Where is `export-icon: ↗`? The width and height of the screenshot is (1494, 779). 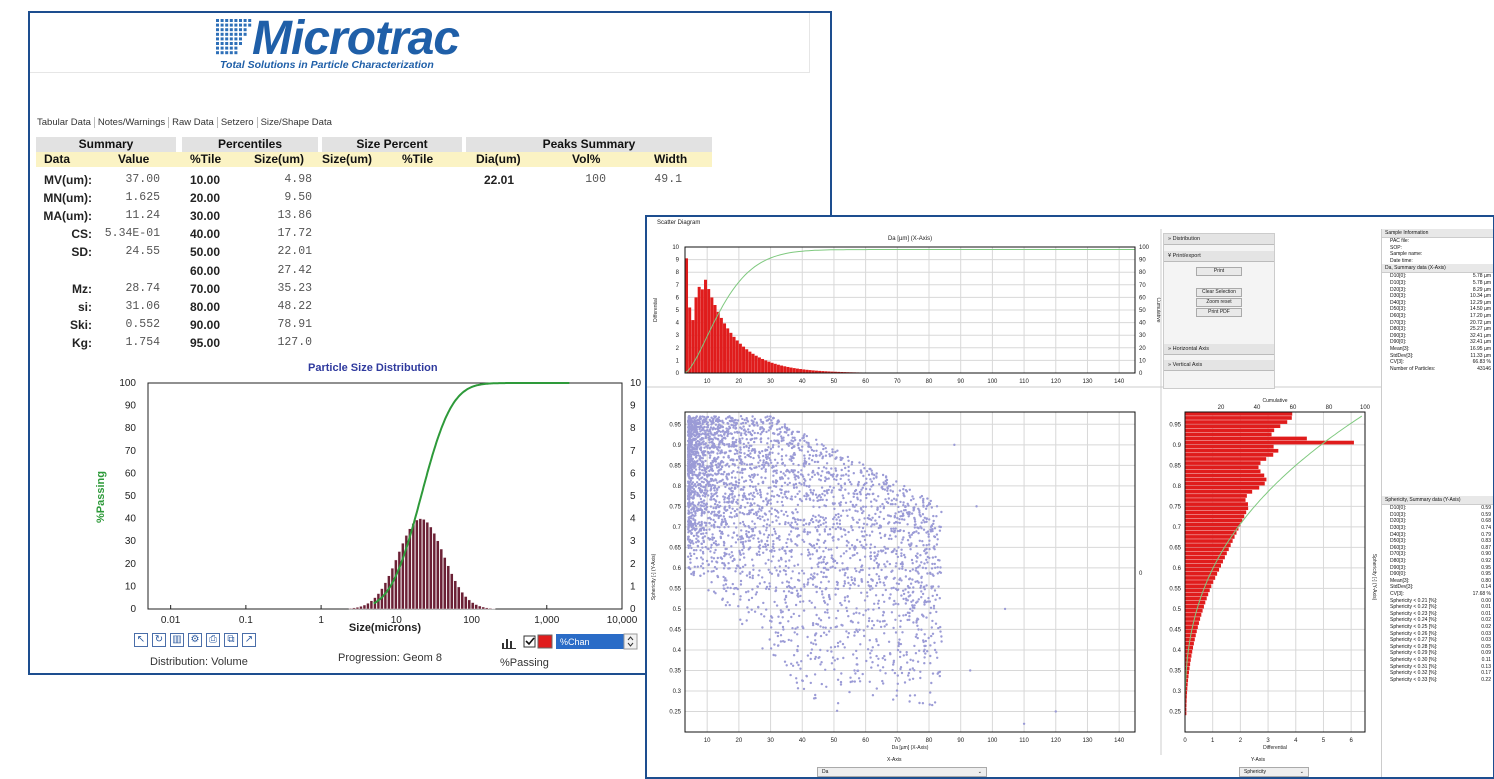
export-icon: ↗ is located at coordinates (249, 640).